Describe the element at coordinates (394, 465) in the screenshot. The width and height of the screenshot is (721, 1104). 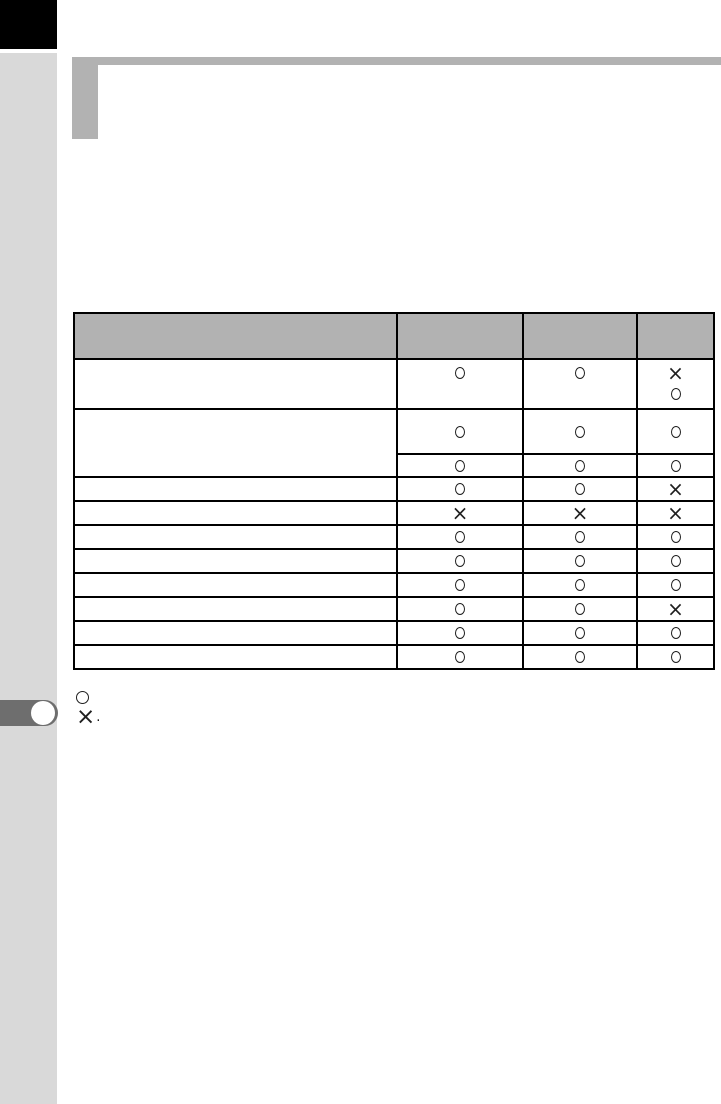
I see `table-subrow` at that location.